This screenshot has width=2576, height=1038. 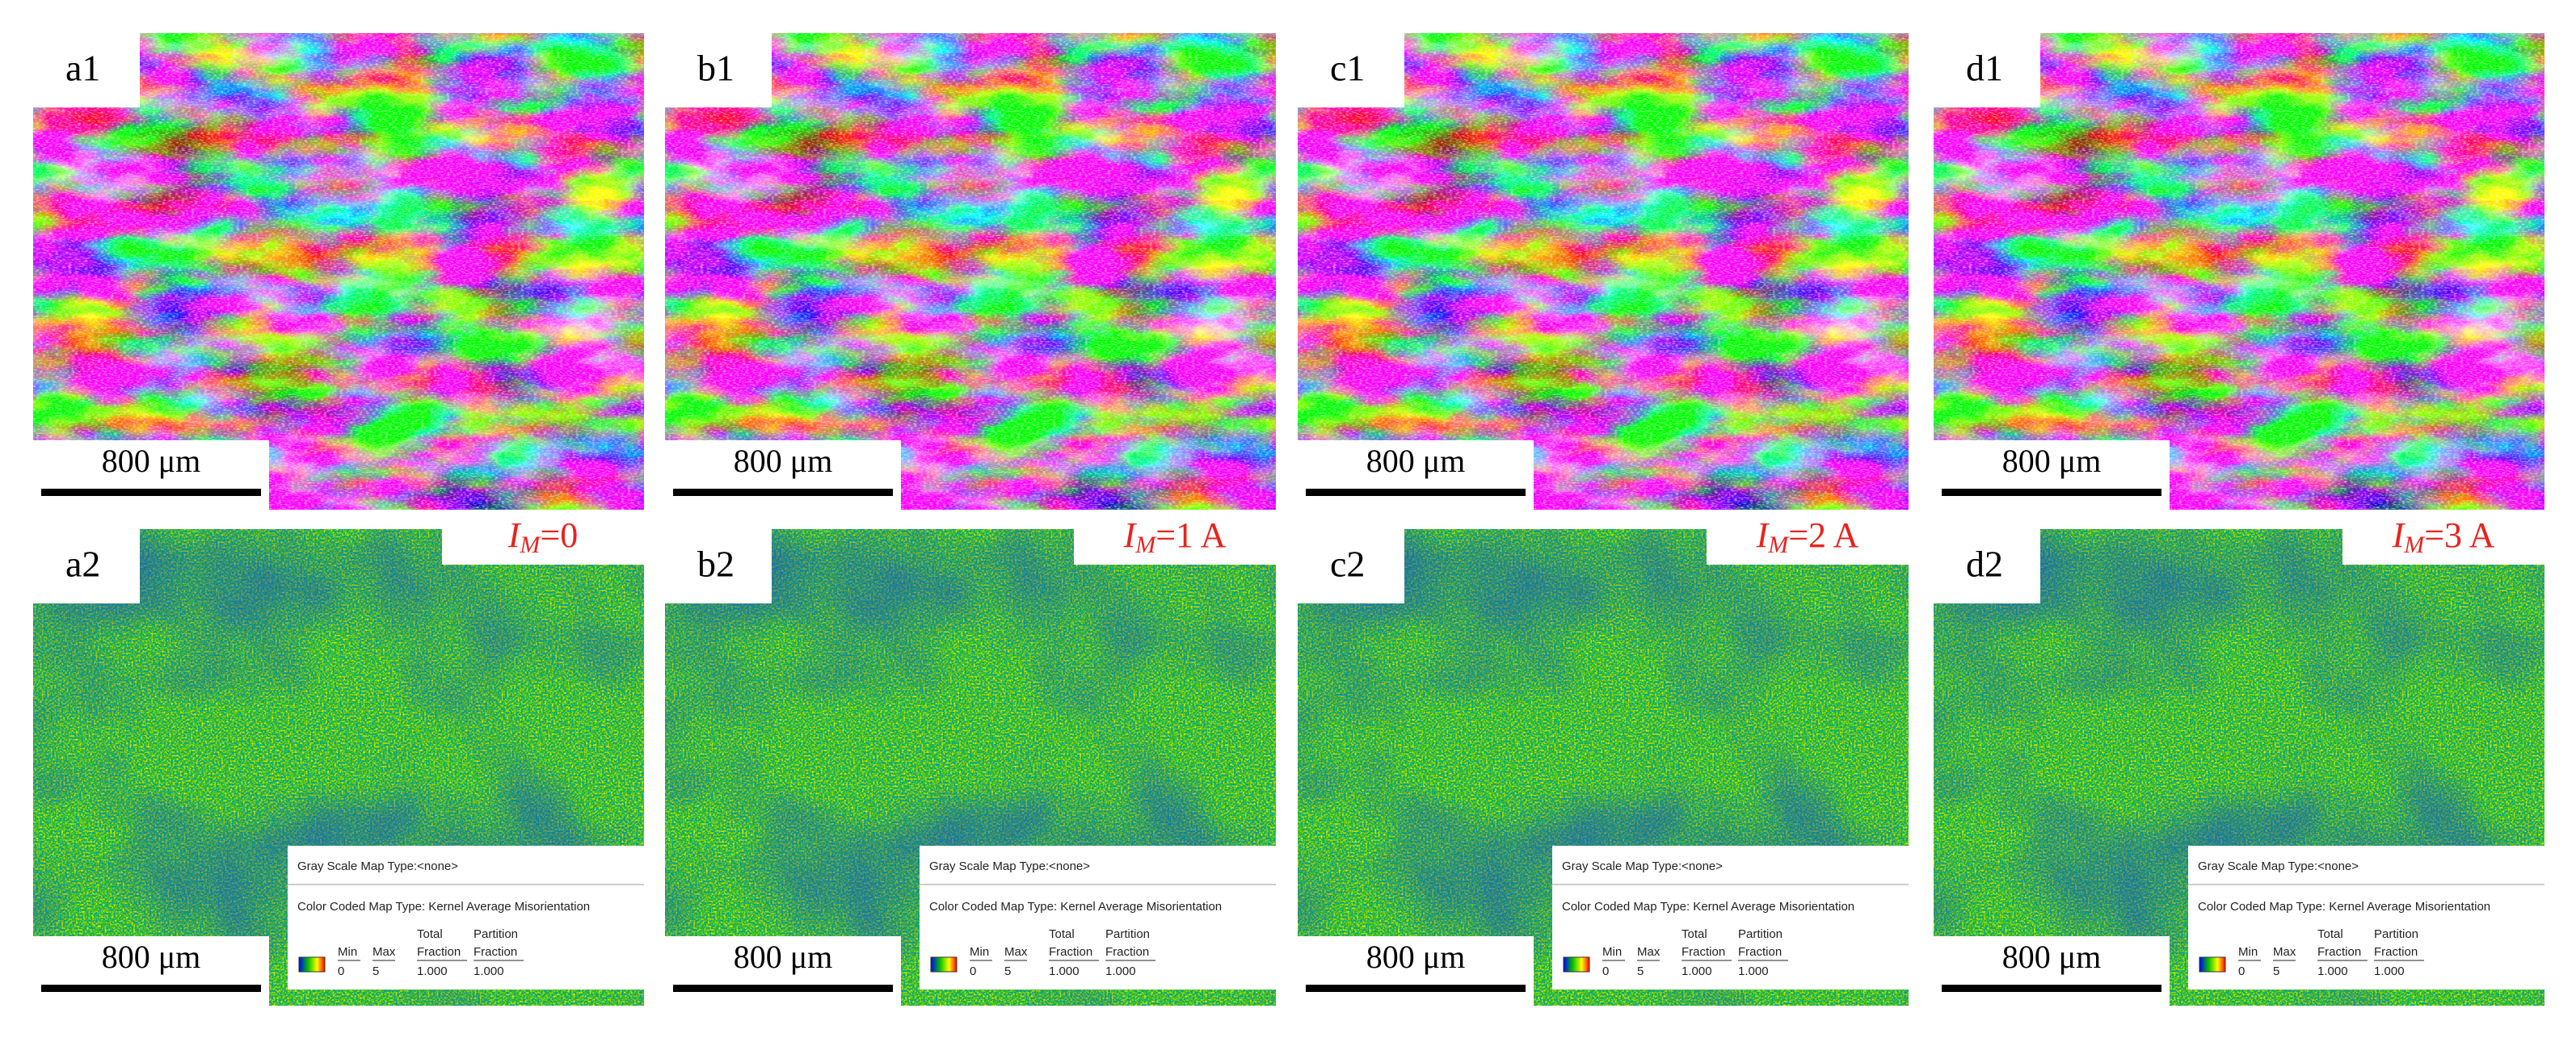 What do you see at coordinates (1823, 535) in the screenshot?
I see `condition-value: =2 A` at bounding box center [1823, 535].